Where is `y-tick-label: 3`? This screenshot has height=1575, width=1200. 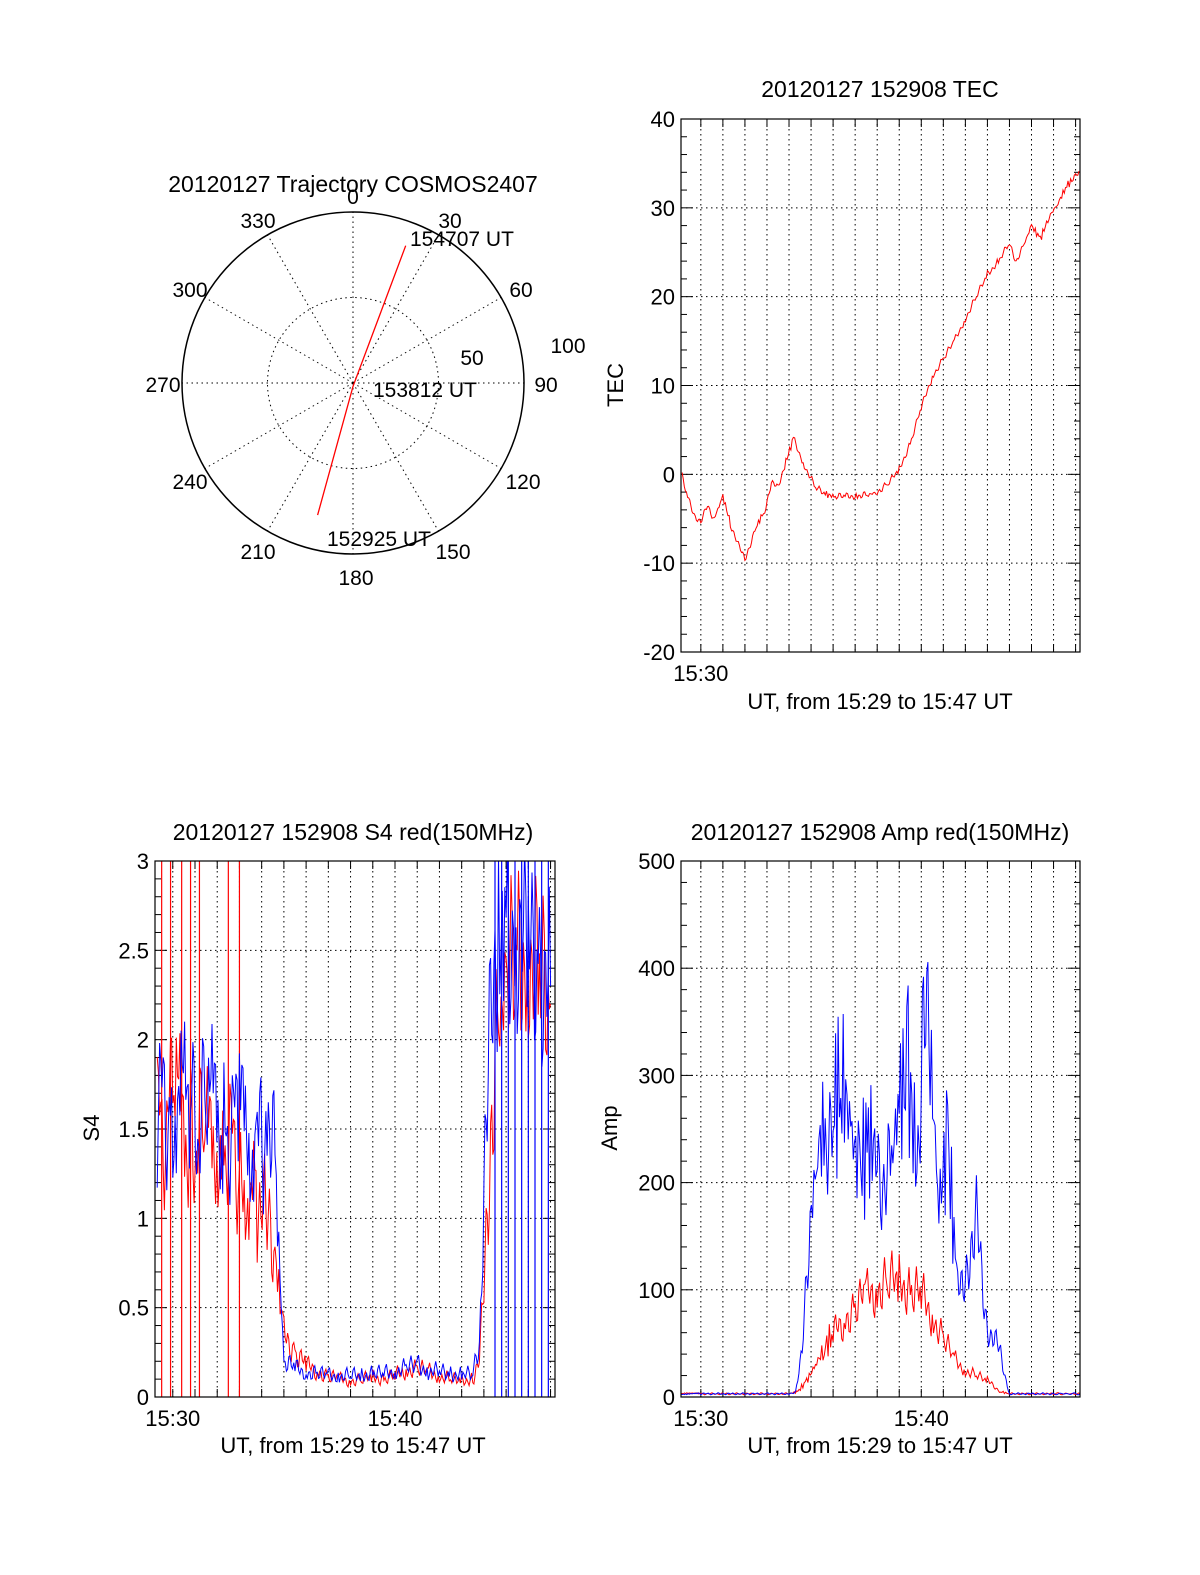
y-tick-label: 3 is located at coordinates (143, 861).